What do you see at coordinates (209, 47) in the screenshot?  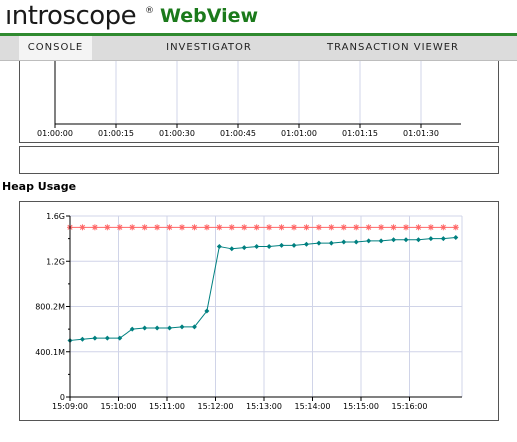 I see `tab-investigator: INVESTIGATOR` at bounding box center [209, 47].